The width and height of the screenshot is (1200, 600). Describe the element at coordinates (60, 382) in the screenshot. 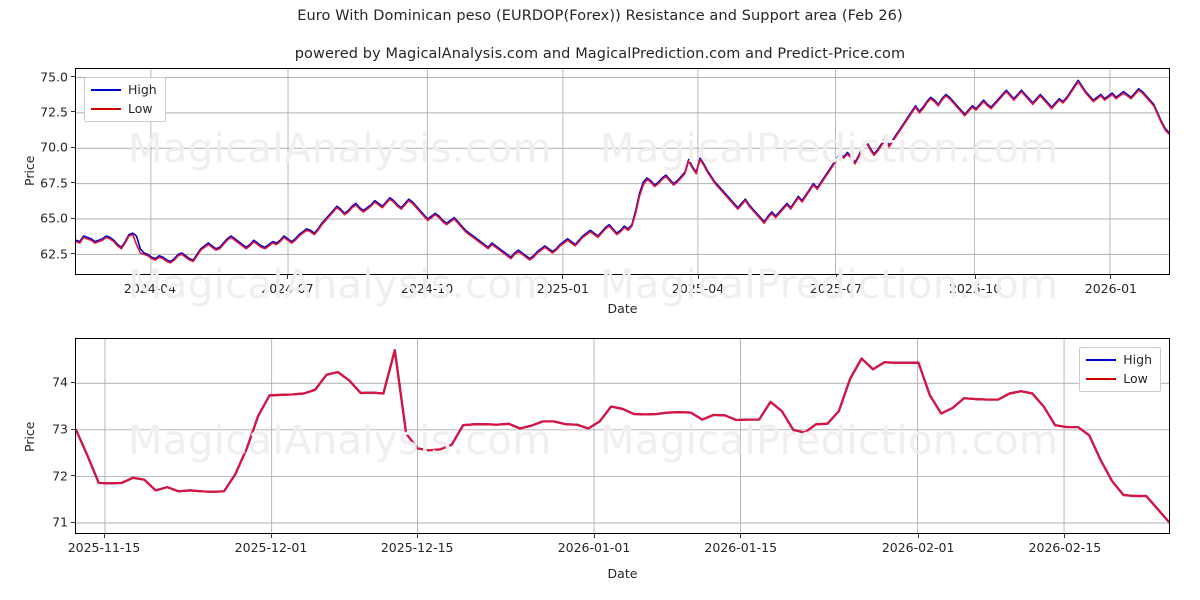

I see `y-tick-label: 74` at that location.